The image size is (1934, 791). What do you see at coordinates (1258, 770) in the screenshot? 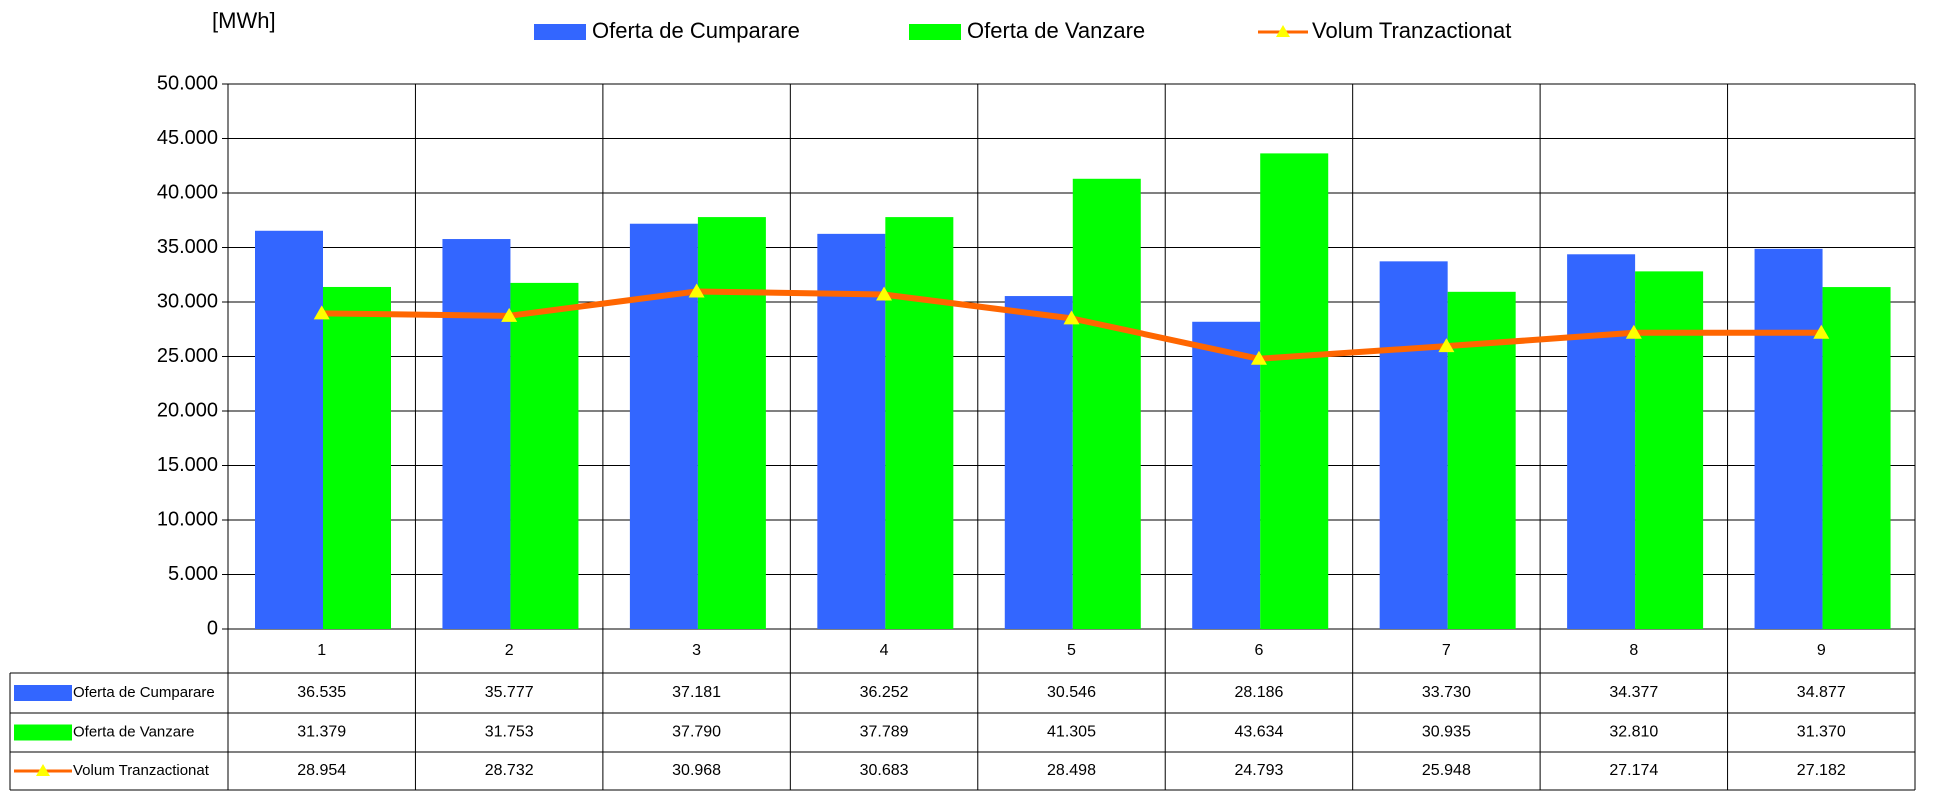
I see `table-cell: 24.793` at bounding box center [1258, 770].